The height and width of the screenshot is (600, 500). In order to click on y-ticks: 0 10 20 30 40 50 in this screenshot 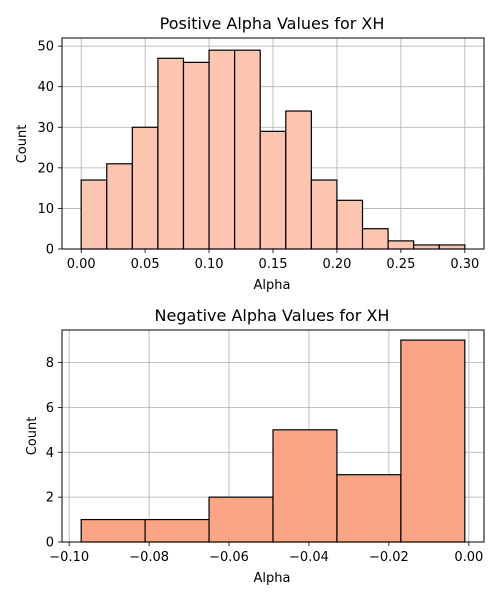, I will do `click(49, 149)`.